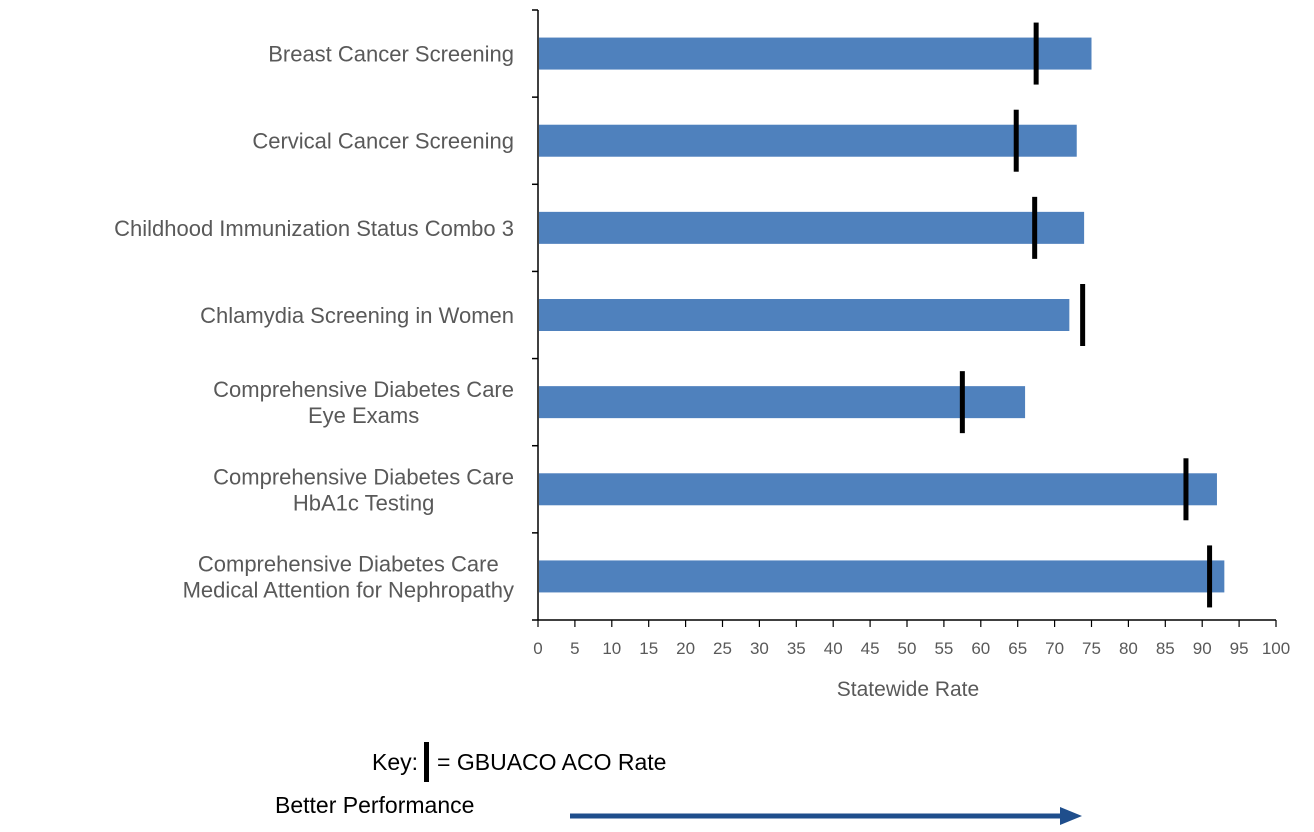 The height and width of the screenshot is (832, 1314). What do you see at coordinates (383, 141) in the screenshot?
I see `category-label: Cervical Cancer Screening` at bounding box center [383, 141].